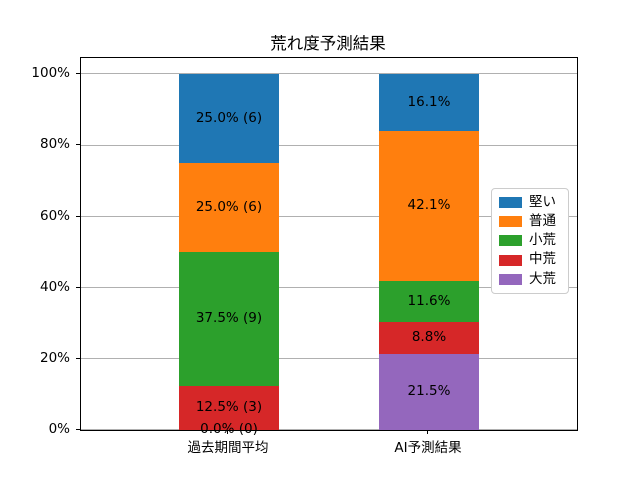 The height and width of the screenshot is (480, 640). I want to click on bar-segment-label: 16.1%, so click(429, 101).